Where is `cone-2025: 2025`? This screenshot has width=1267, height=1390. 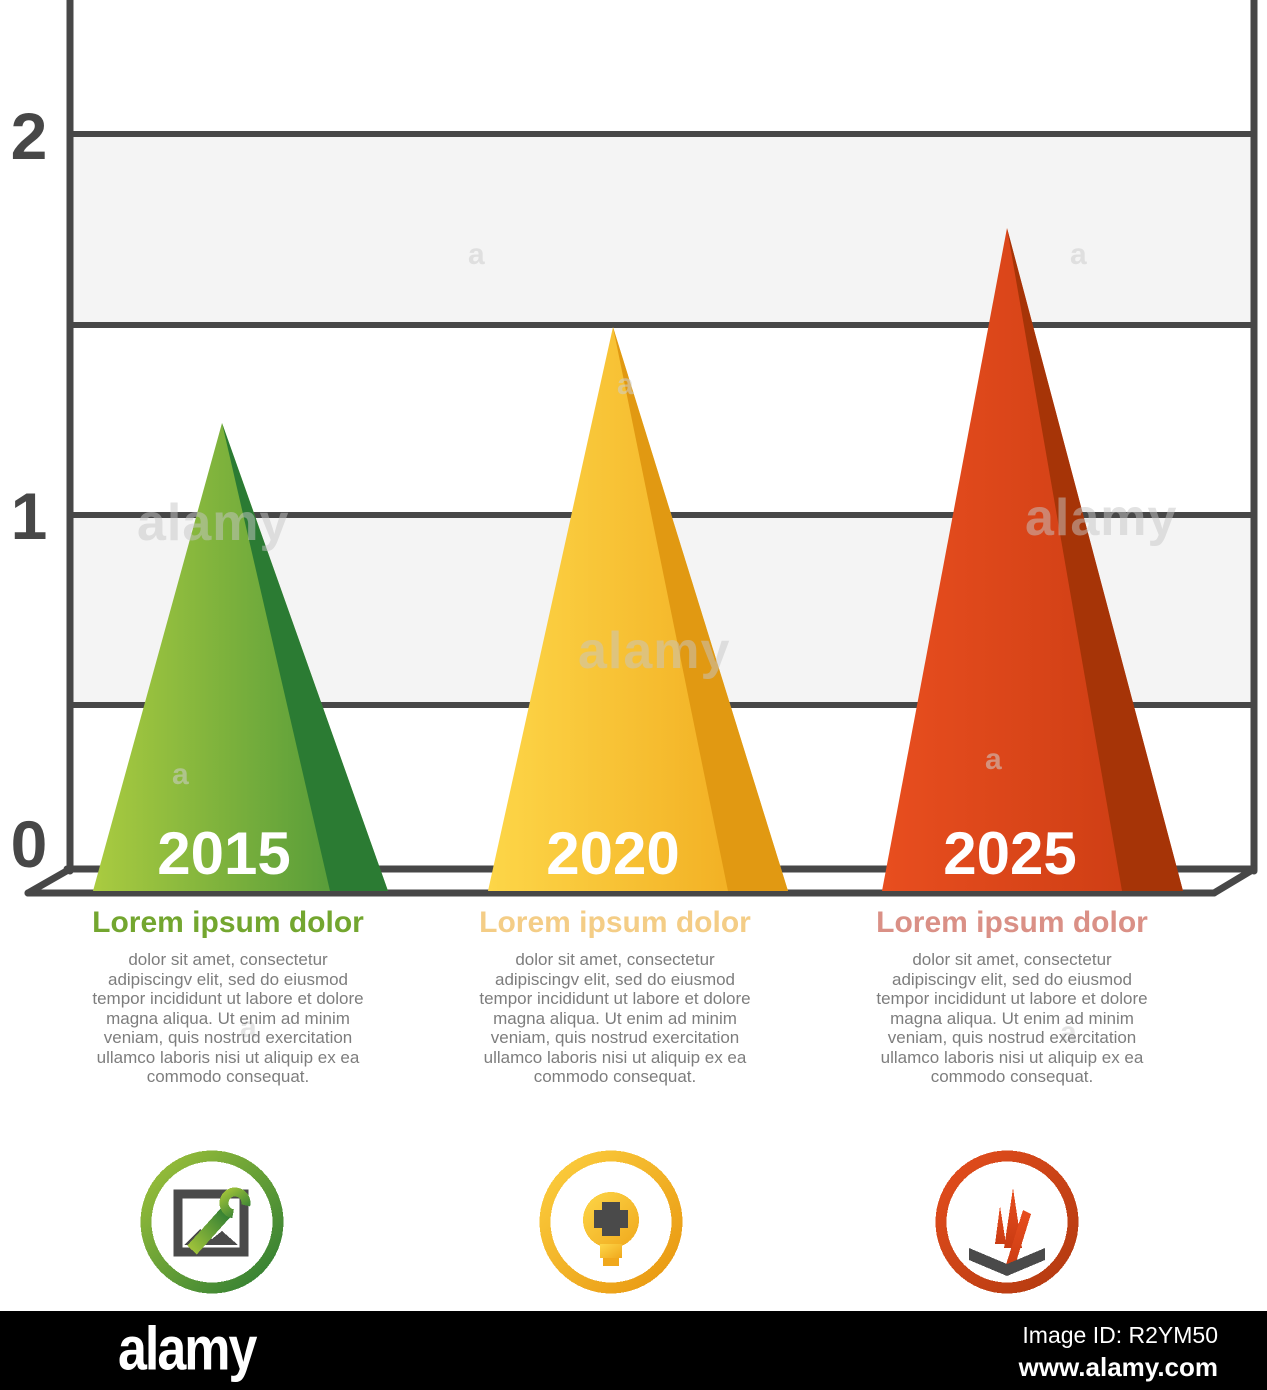
cone-2025: 2025 is located at coordinates (1032, 559).